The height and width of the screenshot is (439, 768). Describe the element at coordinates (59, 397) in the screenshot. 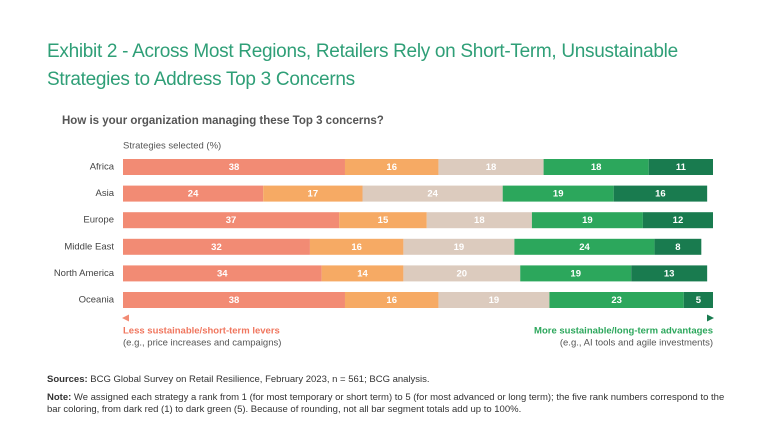

I see `note-label: Note:` at that location.